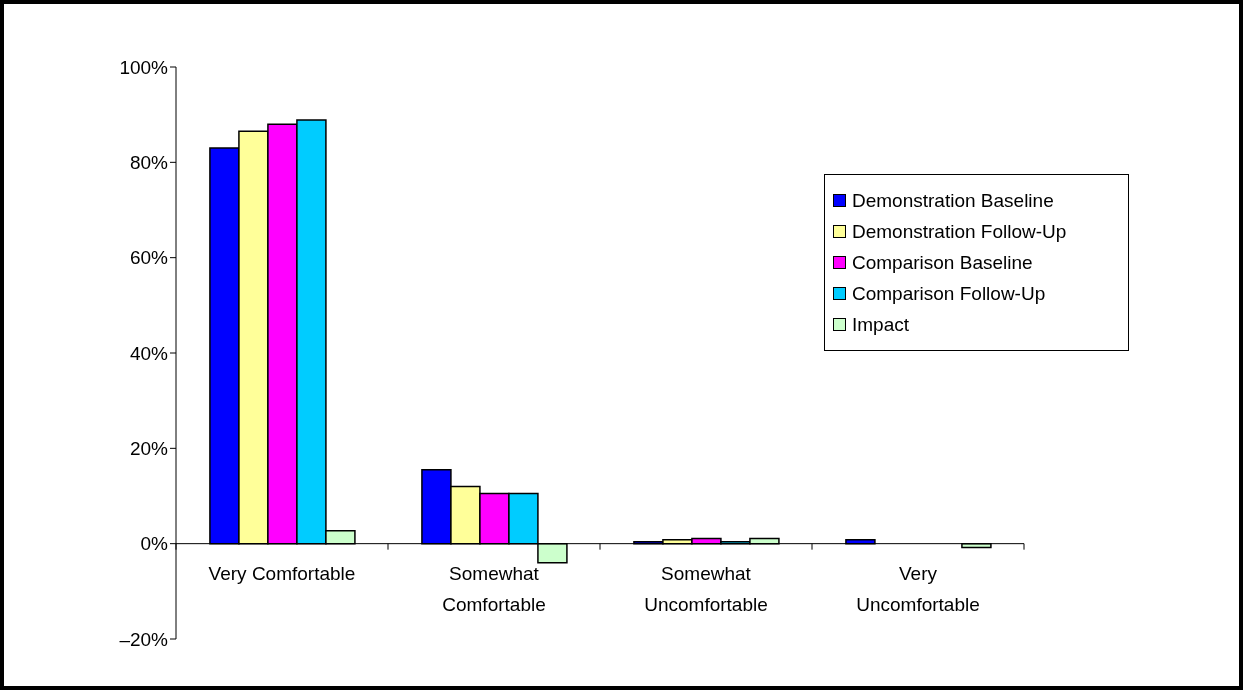  What do you see at coordinates (918, 588) in the screenshot?
I see `x-tick-label: Very Uncomfortable` at bounding box center [918, 588].